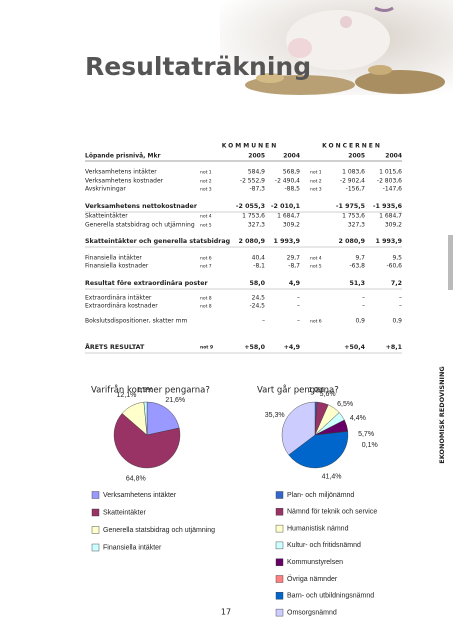 The image size is (453, 640). I want to click on row-label: Verksamhetens kostnader, so click(124, 181).